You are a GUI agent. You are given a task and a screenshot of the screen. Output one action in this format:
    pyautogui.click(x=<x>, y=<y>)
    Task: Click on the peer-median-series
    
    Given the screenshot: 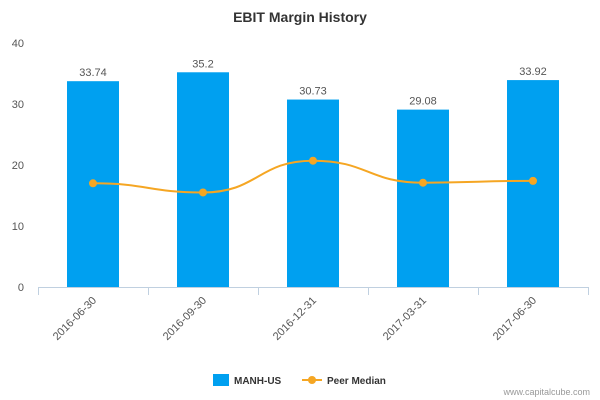 What is the action you would take?
    pyautogui.click(x=313, y=176)
    